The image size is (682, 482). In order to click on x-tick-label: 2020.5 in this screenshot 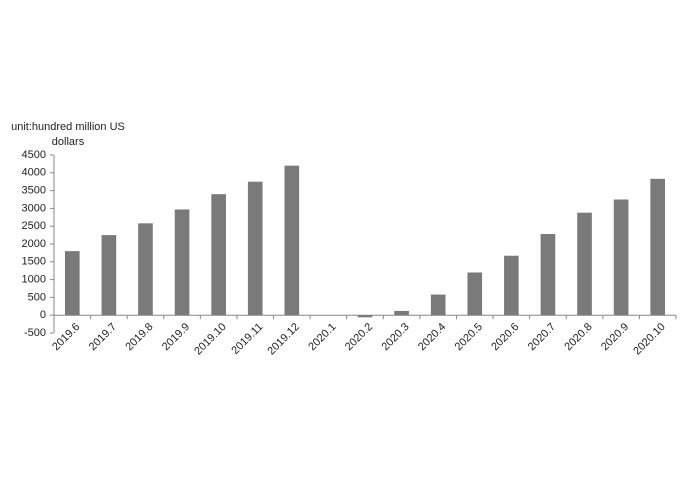, I will do `click(469, 337)`.